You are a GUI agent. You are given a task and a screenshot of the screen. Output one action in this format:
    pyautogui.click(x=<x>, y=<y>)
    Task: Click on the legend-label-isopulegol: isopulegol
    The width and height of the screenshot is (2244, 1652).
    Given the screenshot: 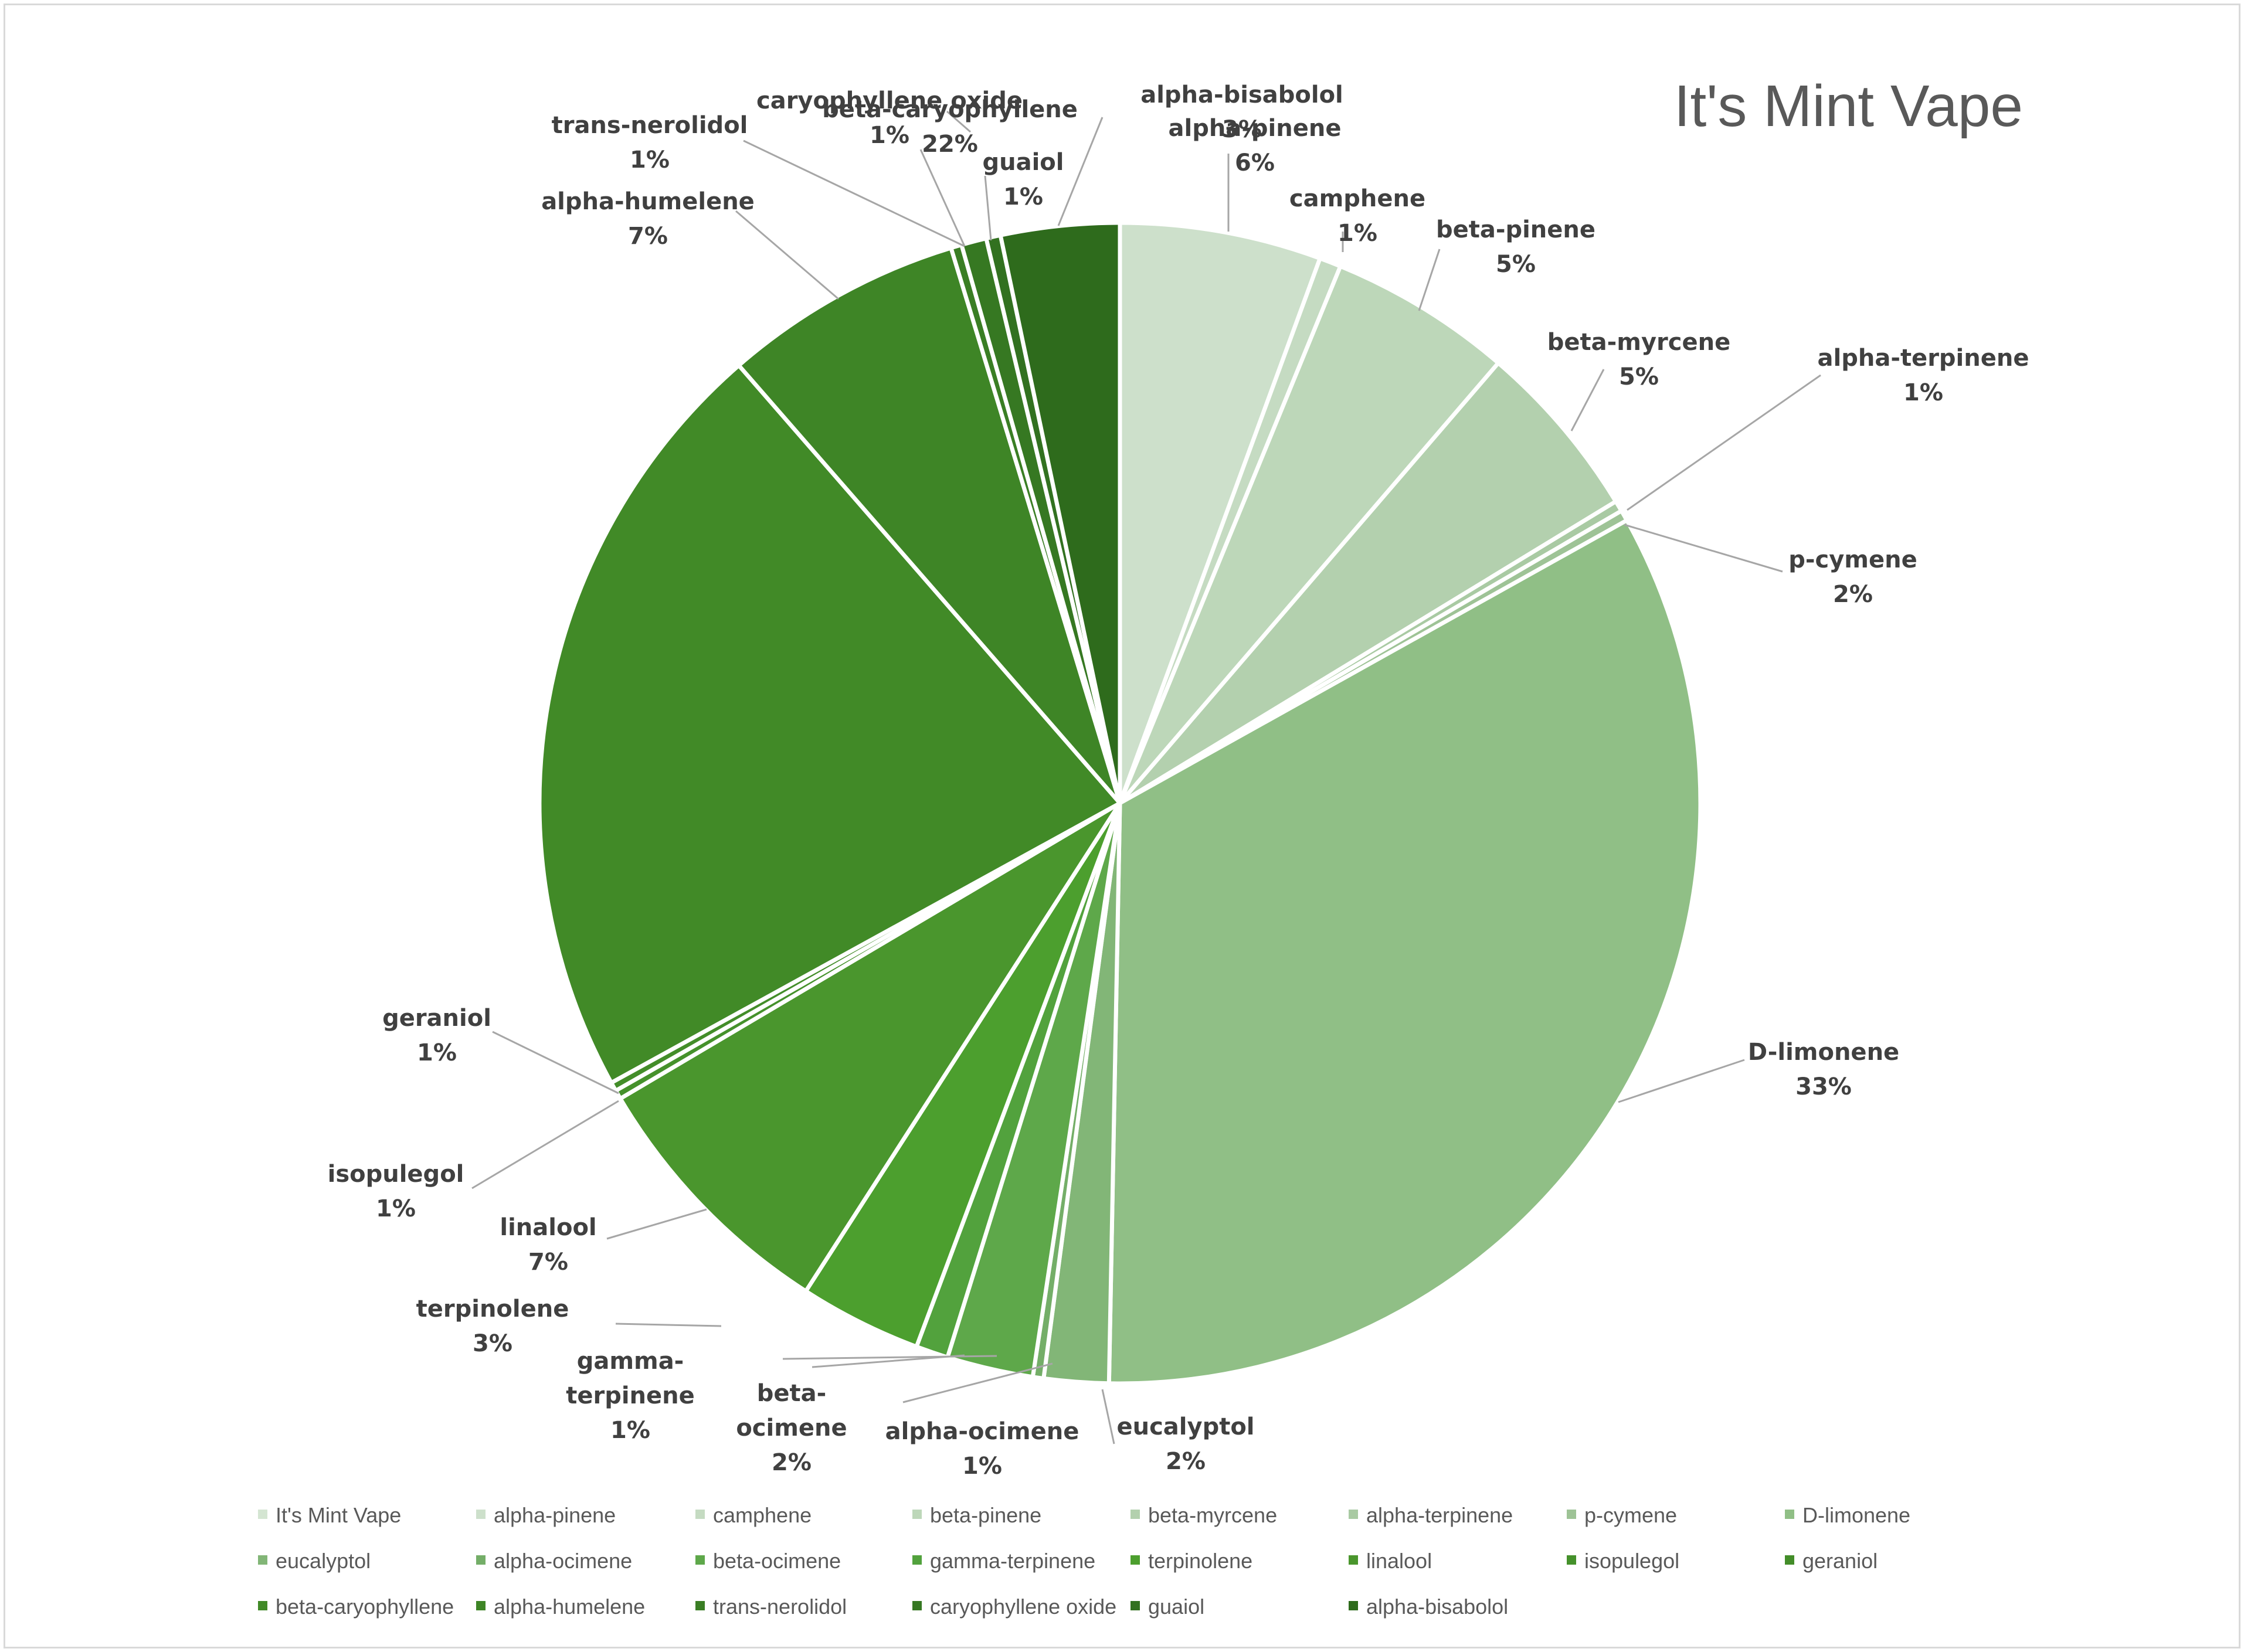 What is the action you would take?
    pyautogui.click(x=1631, y=1561)
    